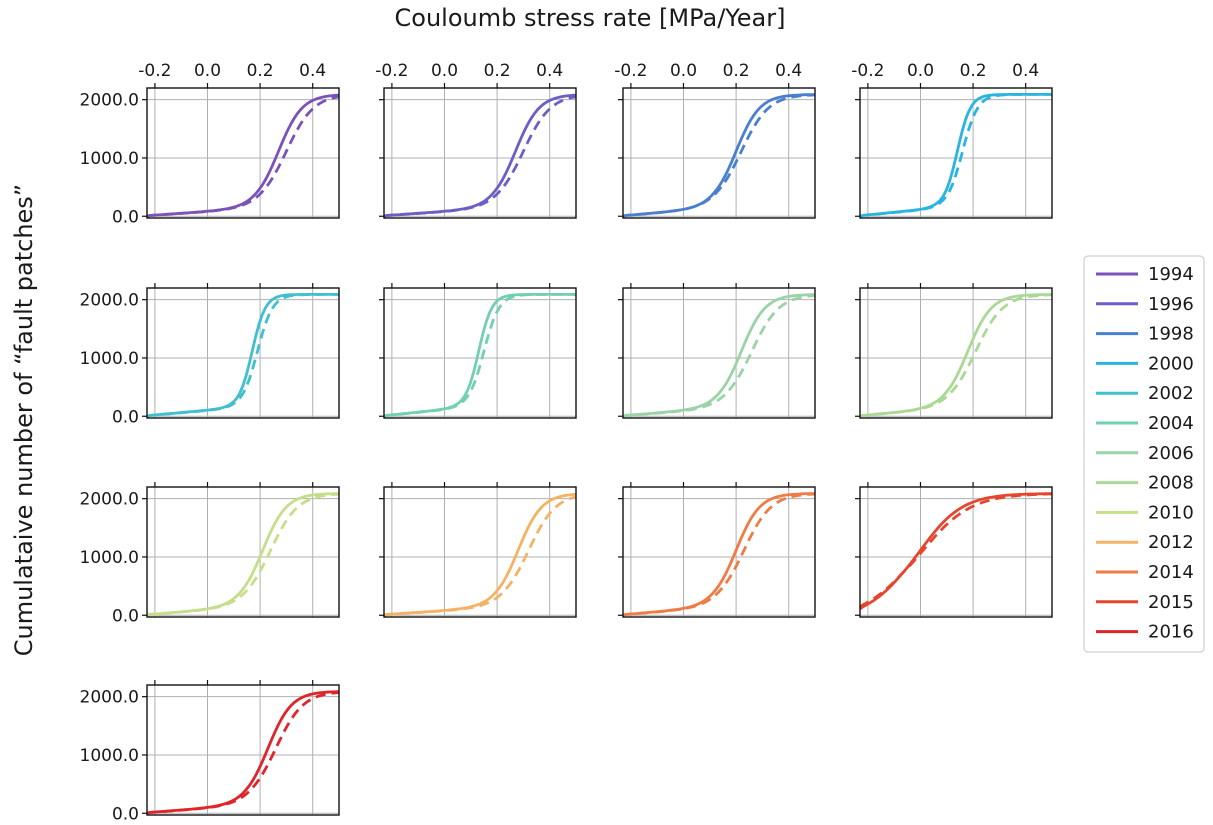  I want to click on legend-label-1996: 1996, so click(1171, 304).